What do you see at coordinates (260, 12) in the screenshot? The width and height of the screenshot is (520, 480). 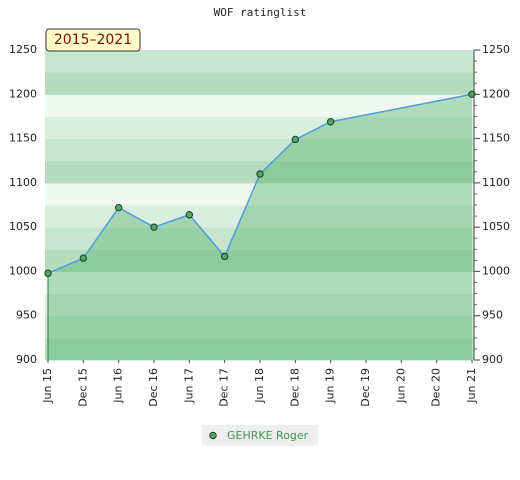 I see `chart-title: WOF ratinglist` at bounding box center [260, 12].